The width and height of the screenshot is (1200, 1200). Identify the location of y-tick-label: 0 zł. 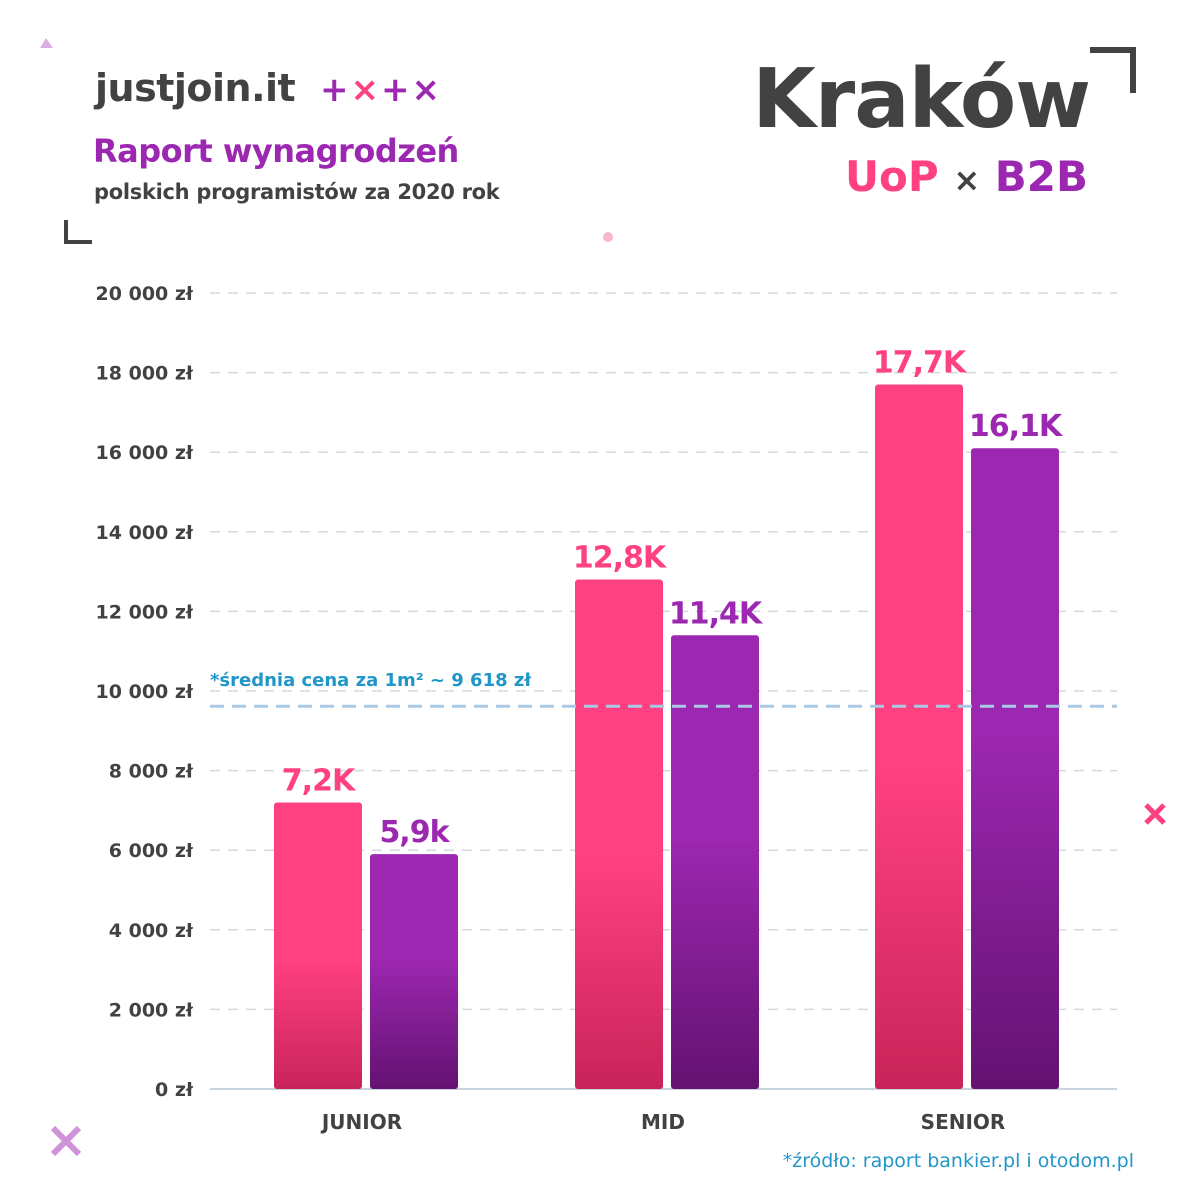
(174, 1090).